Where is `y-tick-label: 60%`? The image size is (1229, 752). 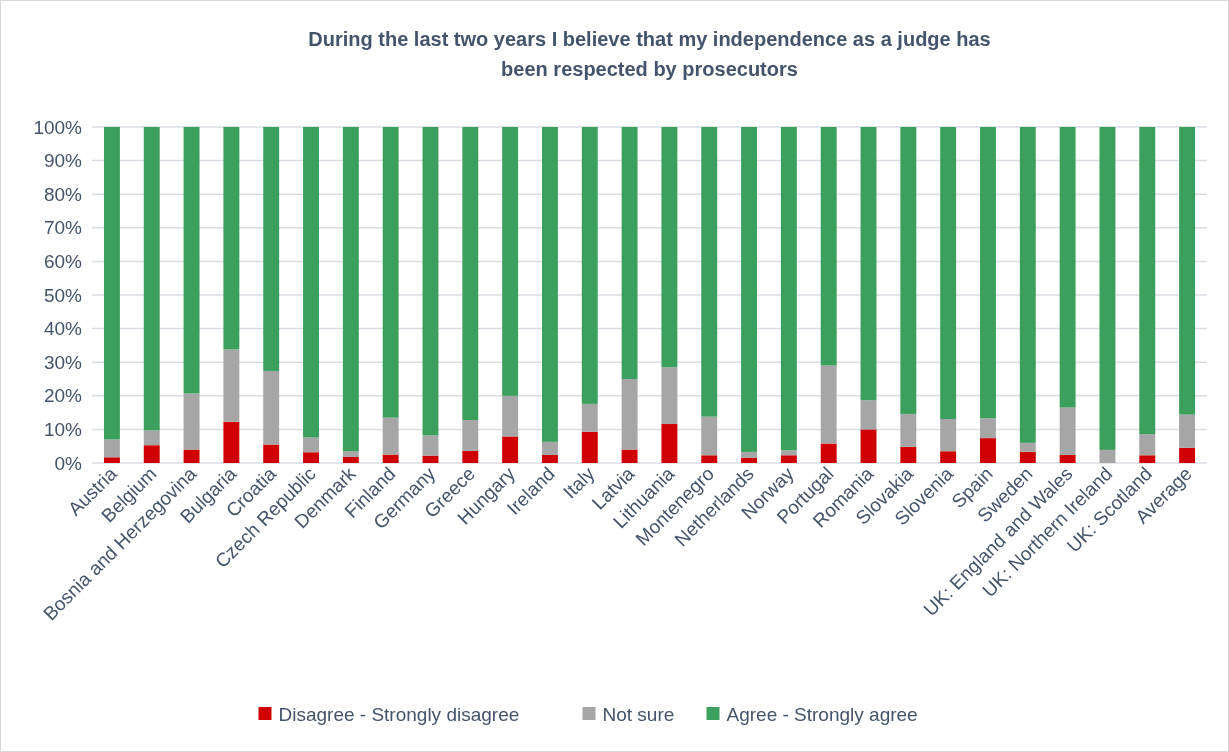
y-tick-label: 60% is located at coordinates (63, 262).